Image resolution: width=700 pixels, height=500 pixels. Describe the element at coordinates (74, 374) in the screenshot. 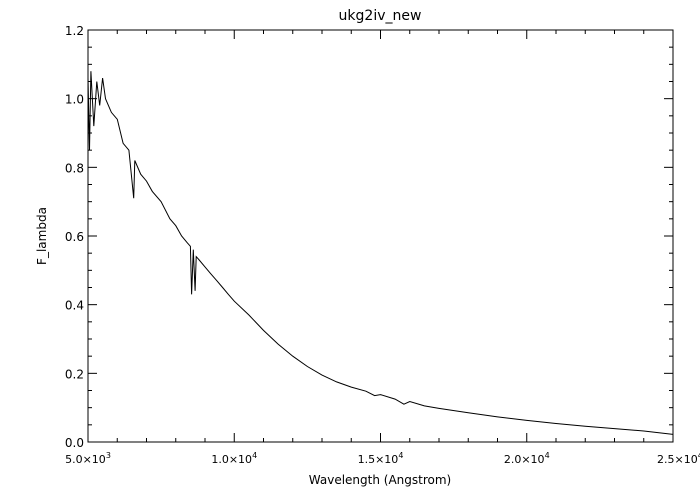

I see `y-tick-label: 0.2` at that location.